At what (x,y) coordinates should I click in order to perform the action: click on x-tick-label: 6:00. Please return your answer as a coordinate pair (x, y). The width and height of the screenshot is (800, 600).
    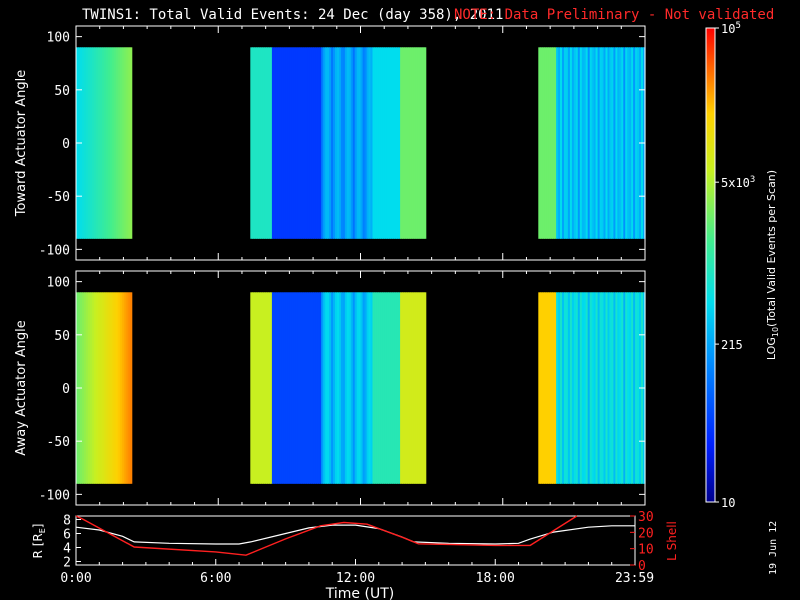
    Looking at the image, I should click on (215, 578).